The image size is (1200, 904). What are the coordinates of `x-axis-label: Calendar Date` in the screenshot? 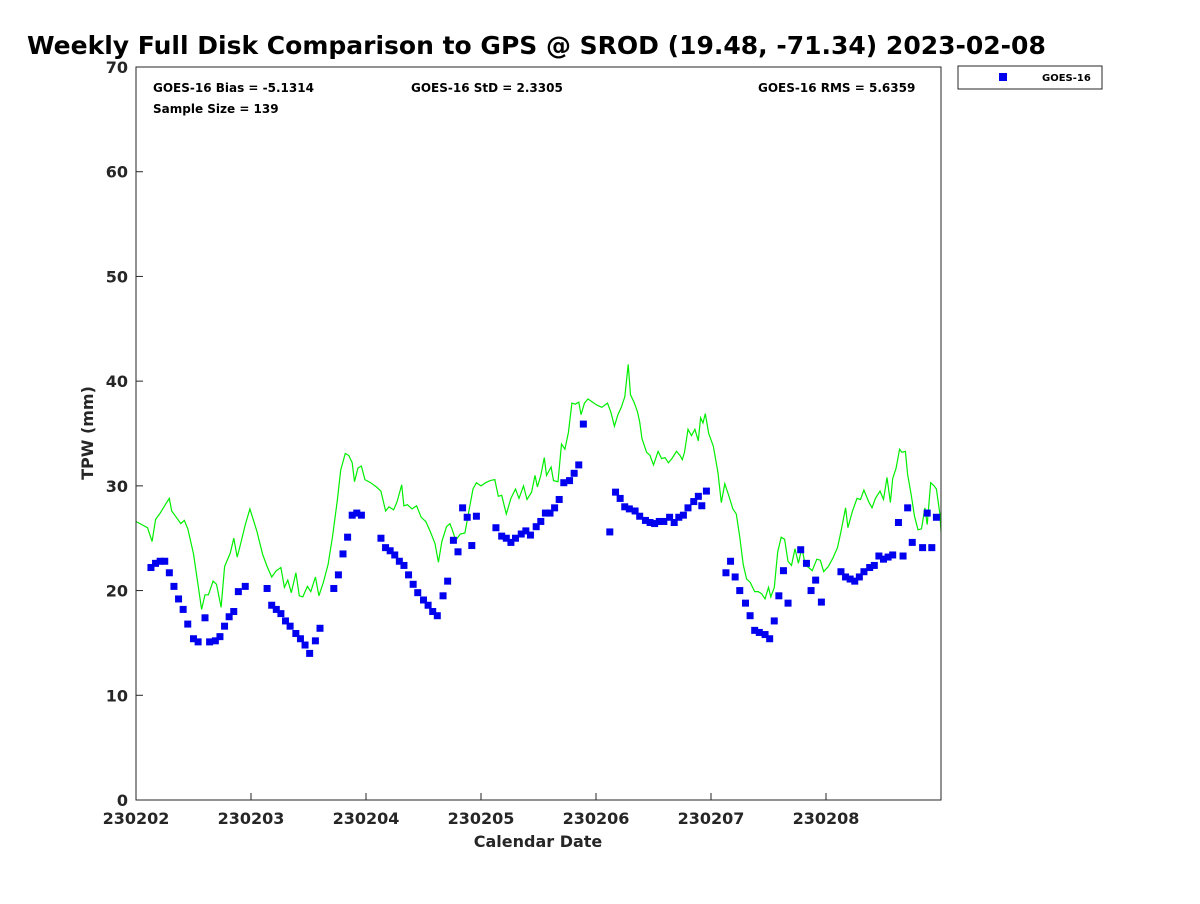 It's located at (538, 841).